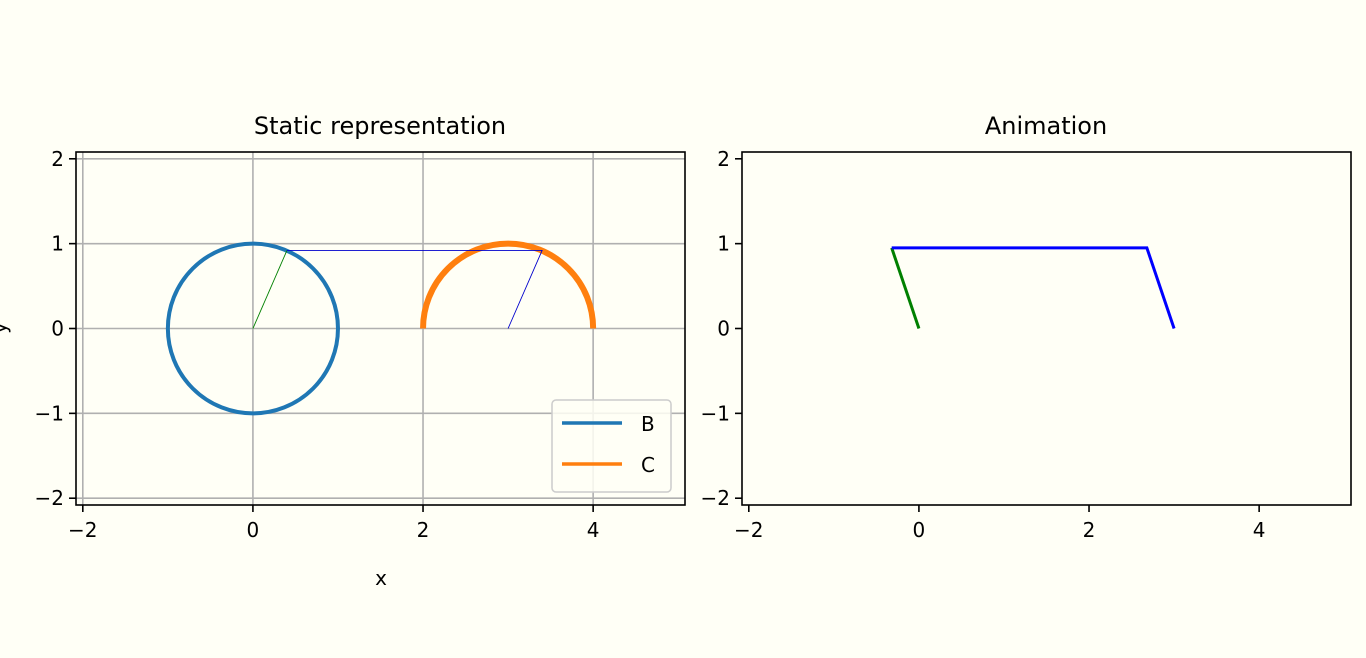 The height and width of the screenshot is (658, 1366). I want to click on chart-title-static: Static representation, so click(380, 126).